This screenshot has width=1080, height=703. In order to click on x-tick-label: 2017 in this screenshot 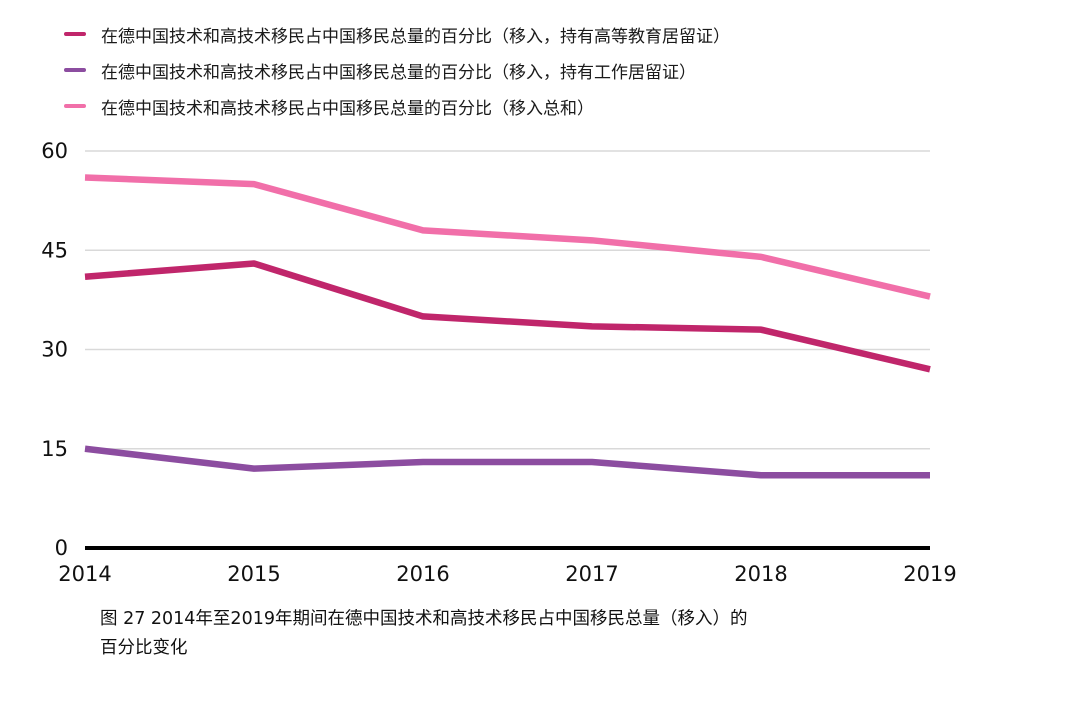, I will do `click(591, 574)`.